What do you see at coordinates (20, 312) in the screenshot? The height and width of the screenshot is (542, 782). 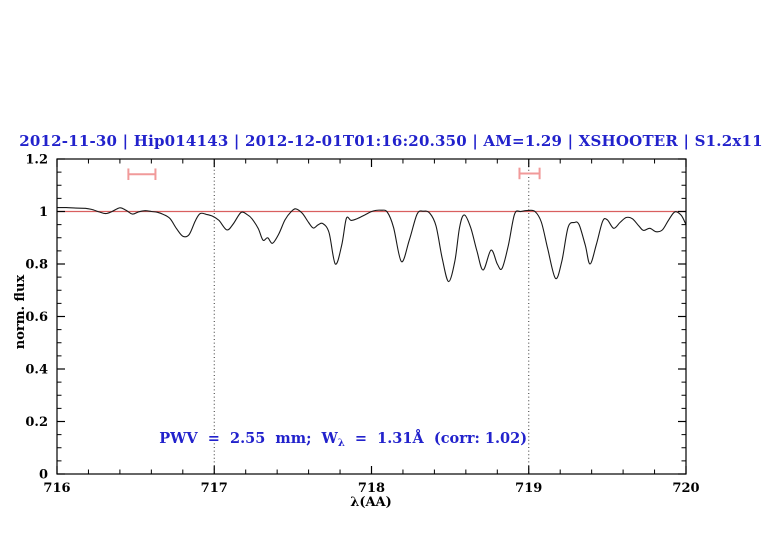 I see `y-axis-label: norm. flux` at bounding box center [20, 312].